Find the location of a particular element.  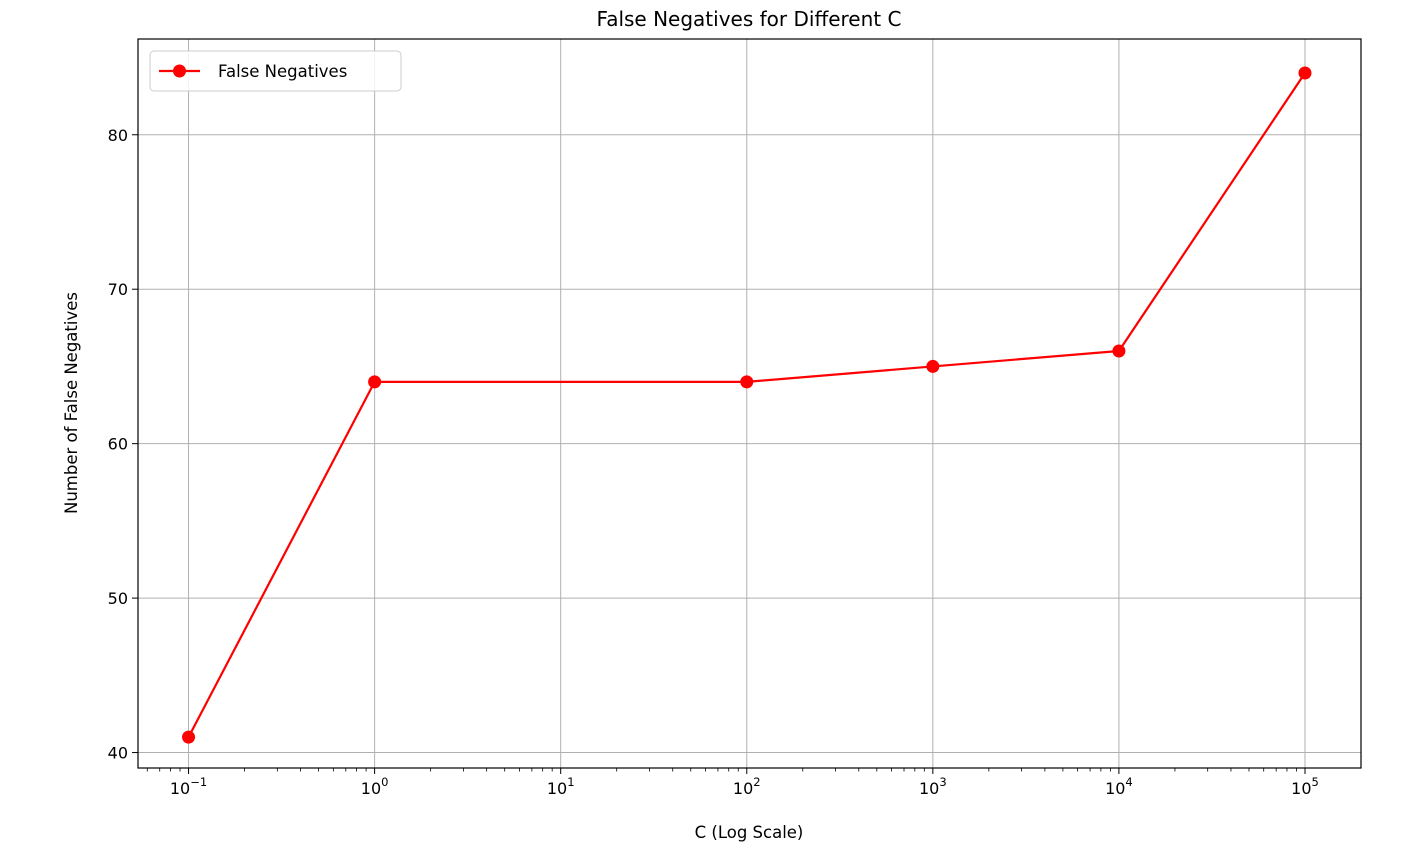

legend: False Negatives is located at coordinates (275, 71).